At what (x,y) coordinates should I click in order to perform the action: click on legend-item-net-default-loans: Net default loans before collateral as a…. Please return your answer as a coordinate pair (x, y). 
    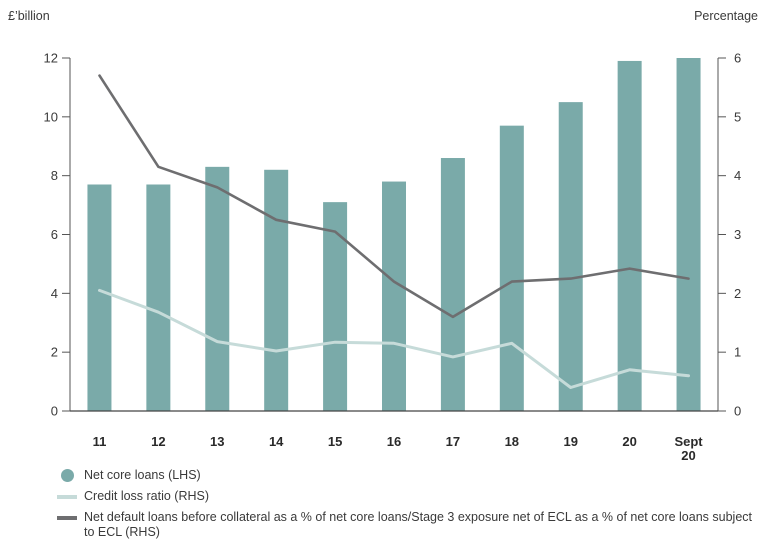
    Looking at the image, I should click on (406, 525).